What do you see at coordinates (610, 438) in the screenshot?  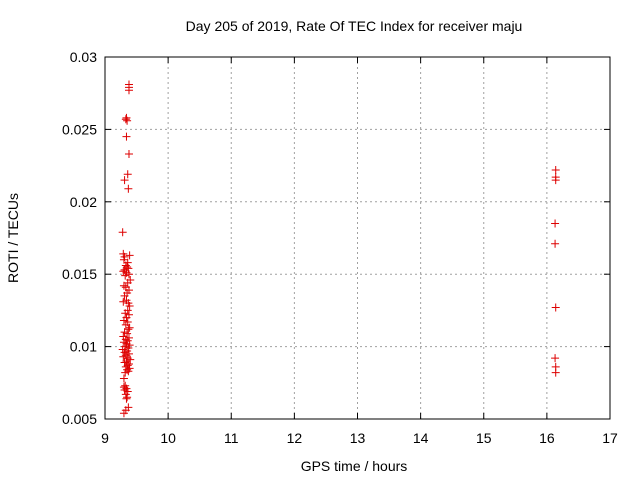 I see `x-tick-label: 17` at bounding box center [610, 438].